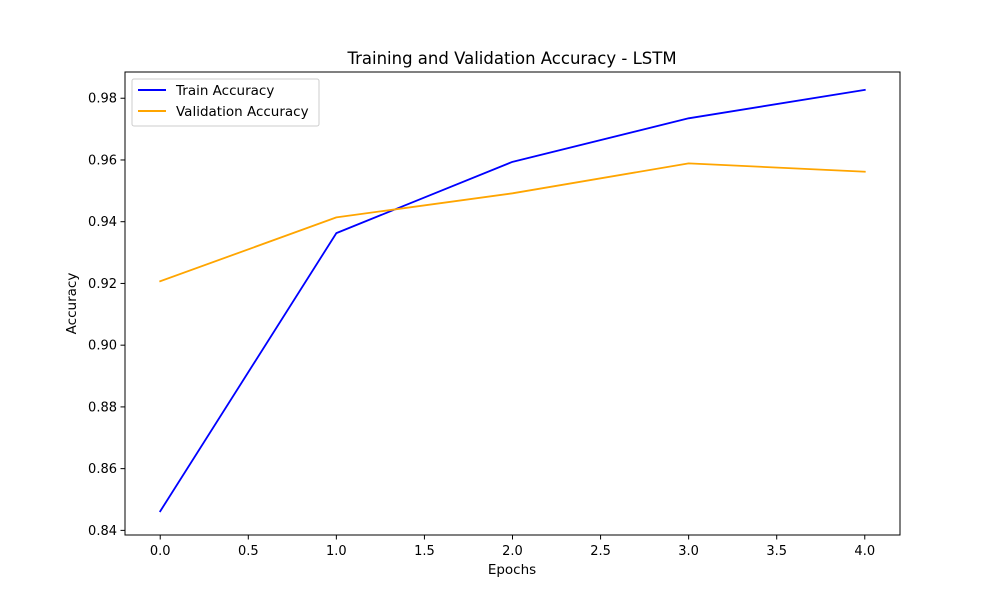  What do you see at coordinates (688, 551) in the screenshot?
I see `x-tick-label: 3.0` at bounding box center [688, 551].